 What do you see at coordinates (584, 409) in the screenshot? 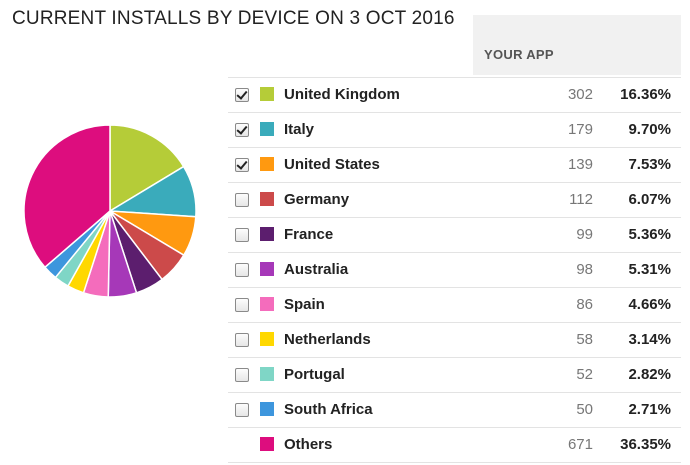
I see `install-count-south-africa: 50` at bounding box center [584, 409].